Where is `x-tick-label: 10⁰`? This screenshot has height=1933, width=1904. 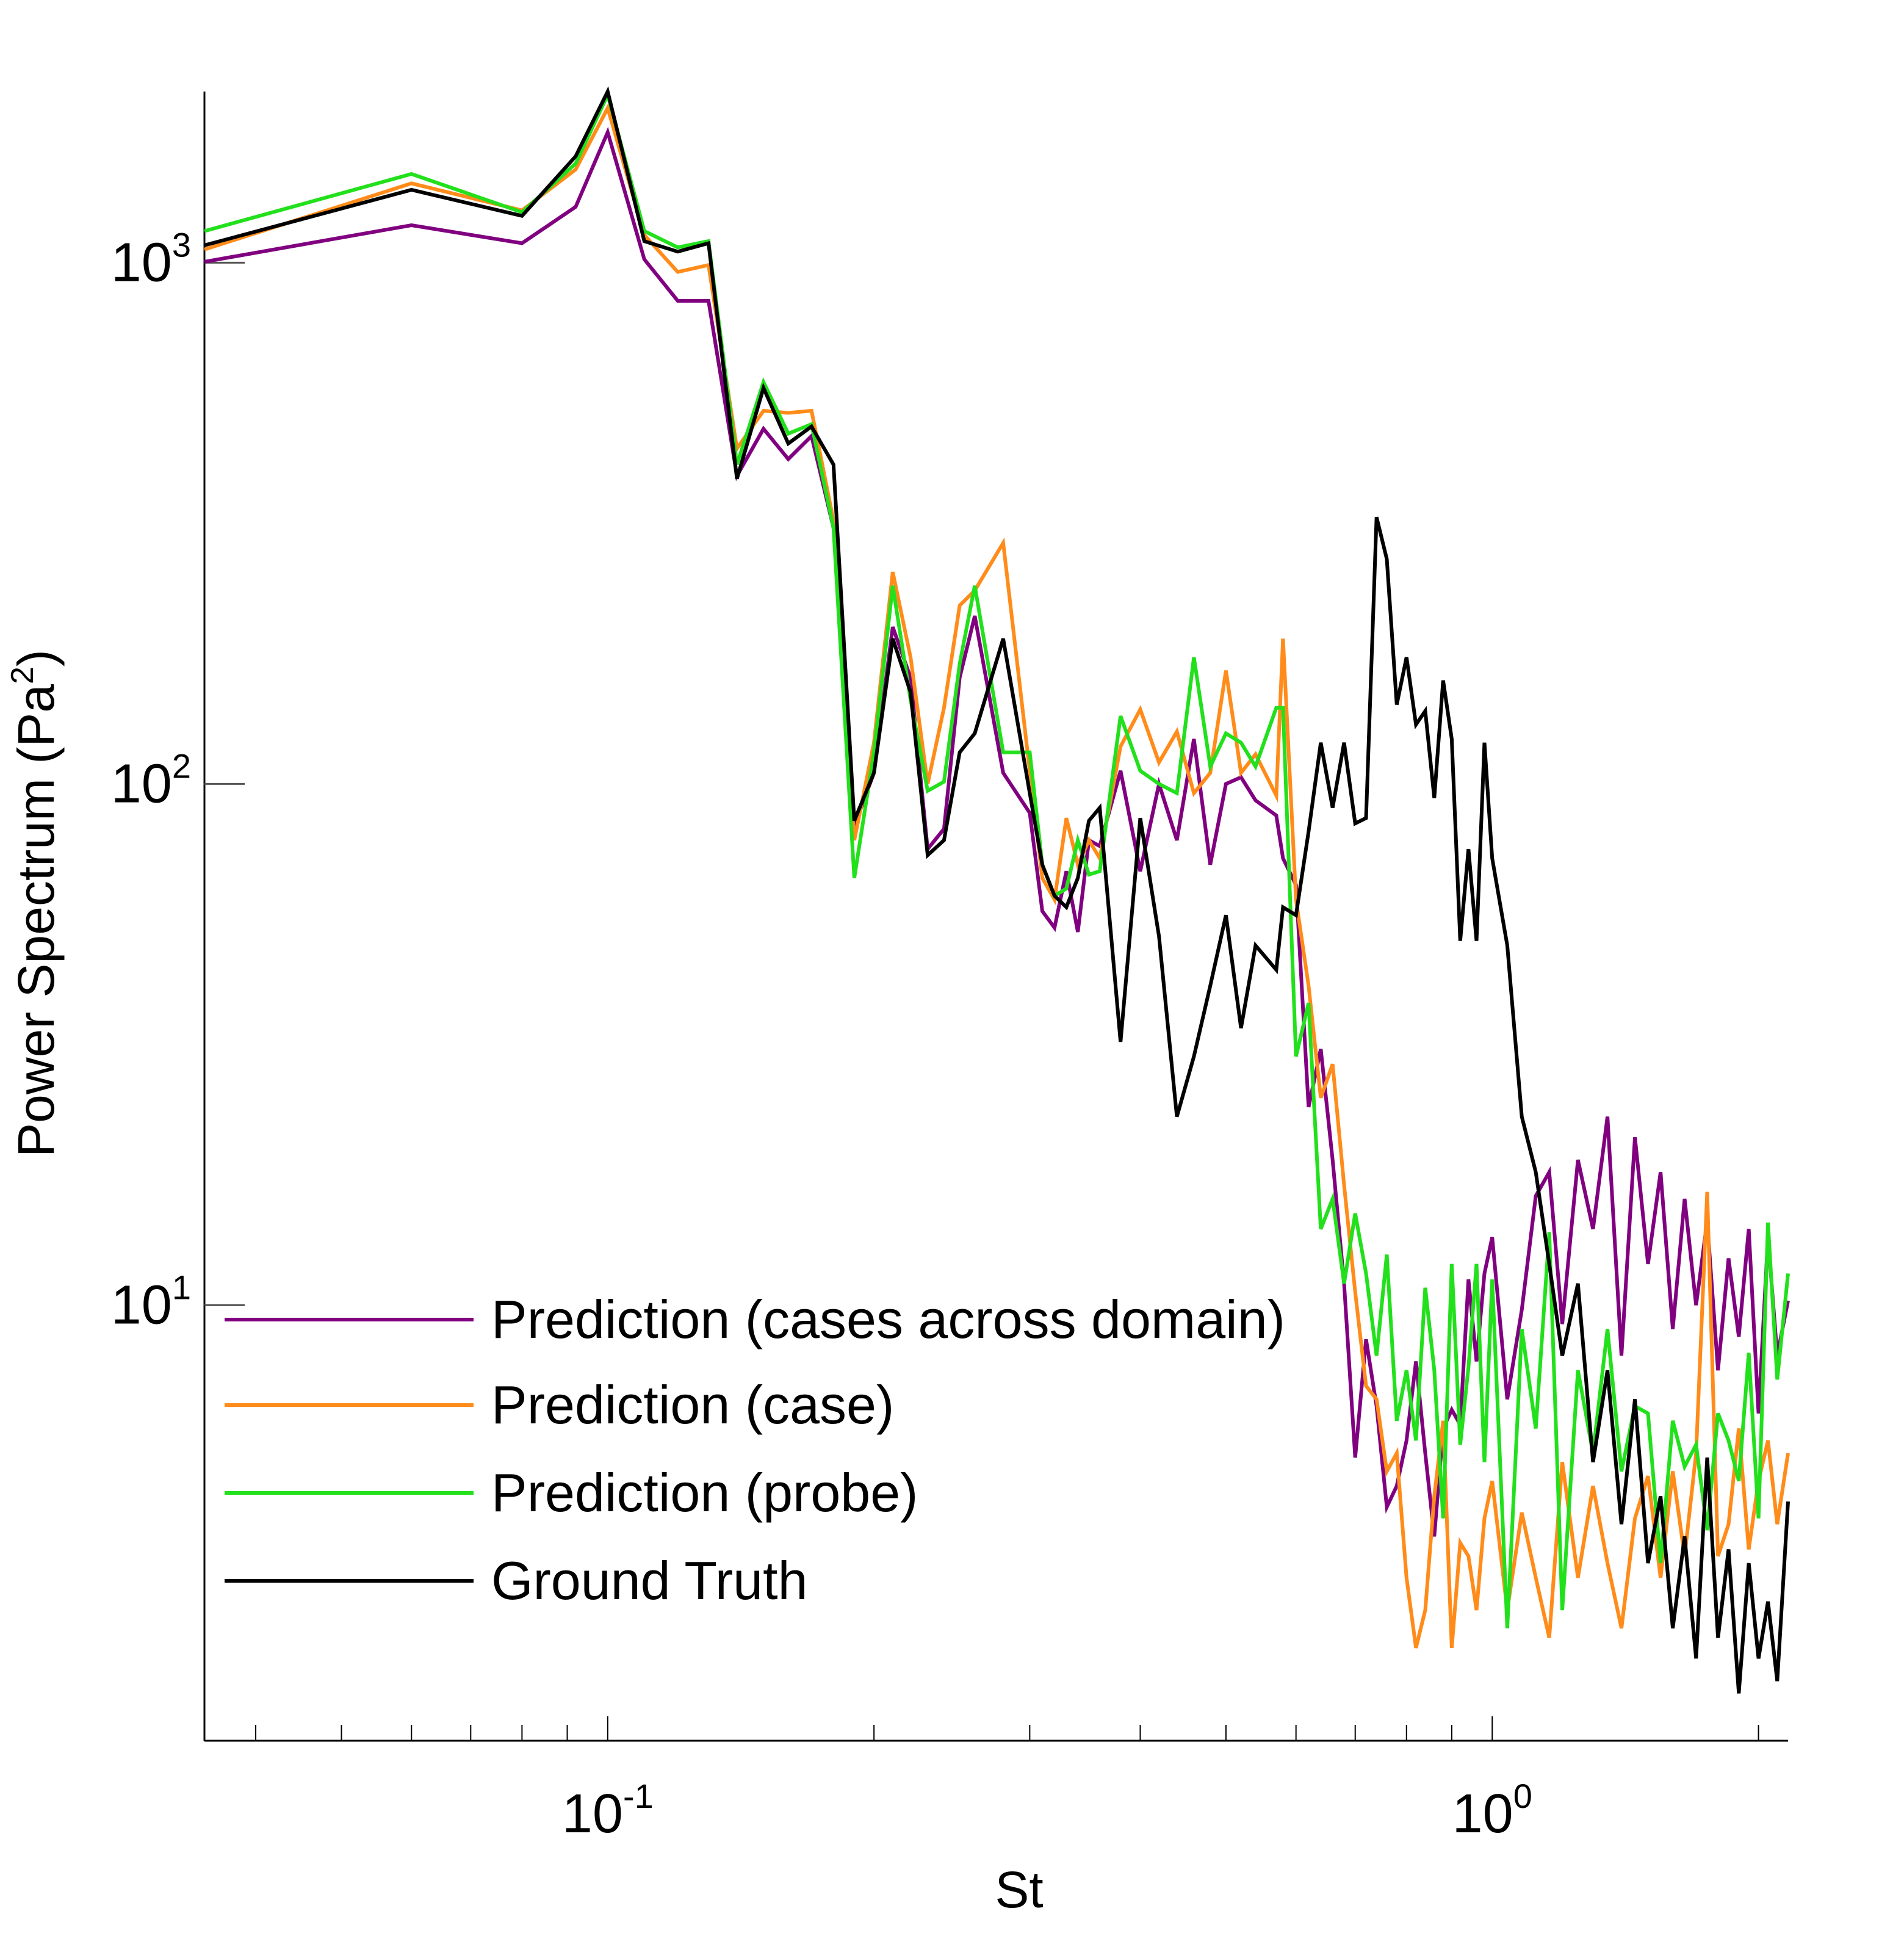
x-tick-label: 10⁰ is located at coordinates (1492, 1810).